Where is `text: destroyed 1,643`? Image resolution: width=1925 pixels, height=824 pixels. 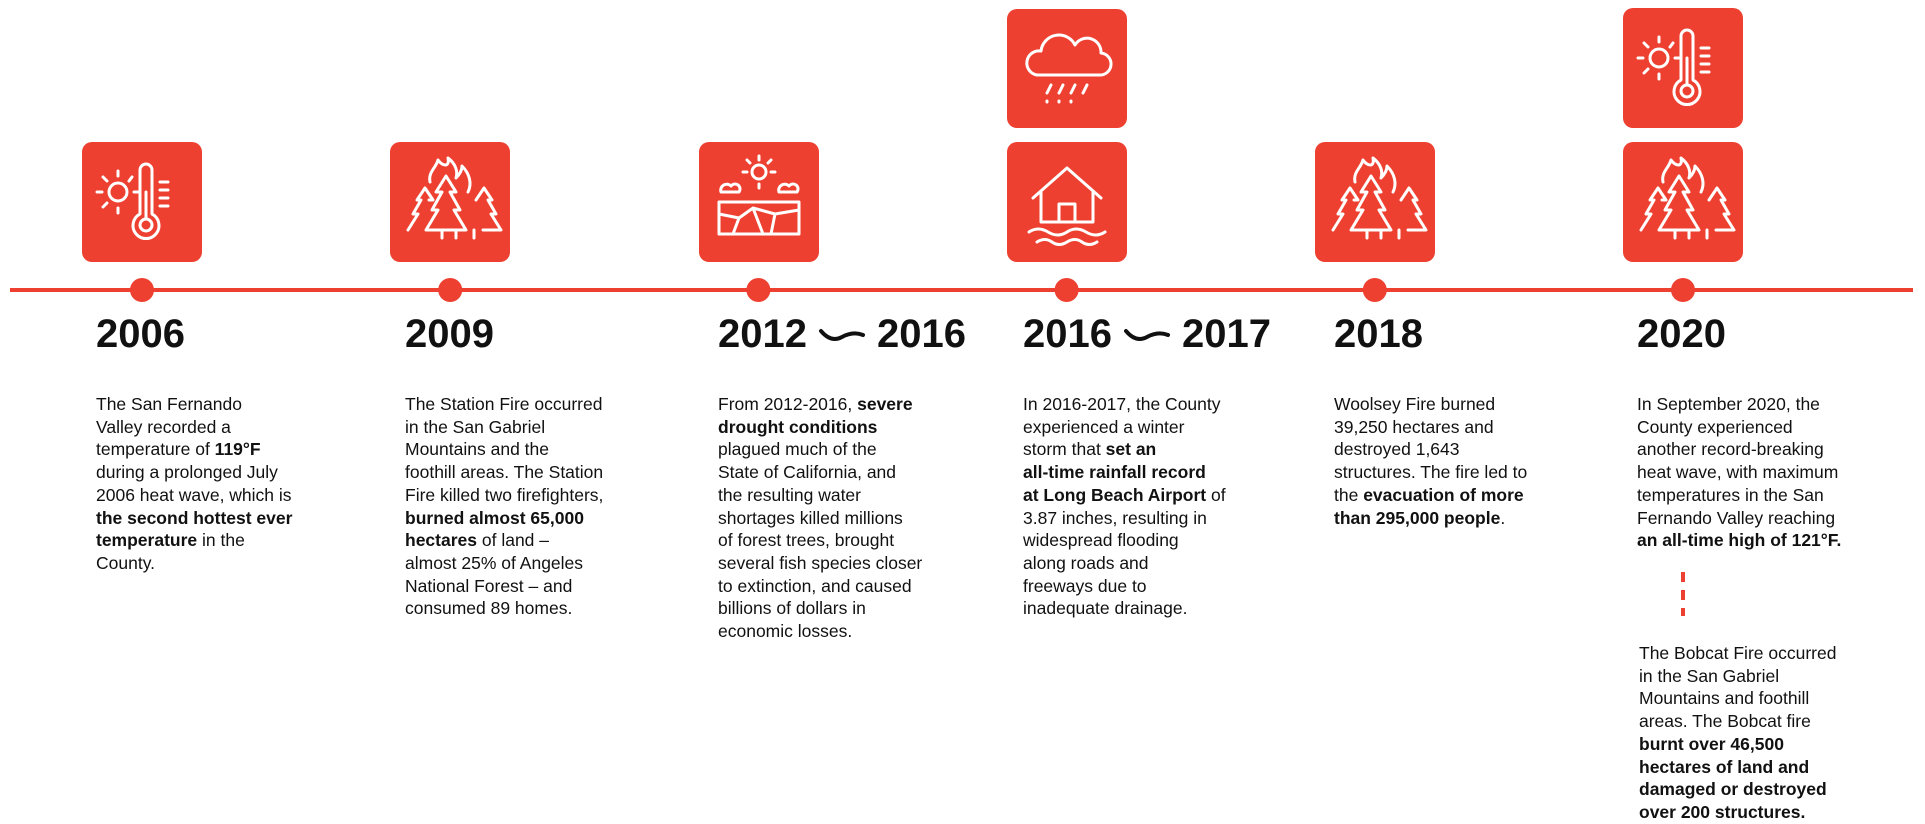 text: destroyed 1,643 is located at coordinates (1397, 449).